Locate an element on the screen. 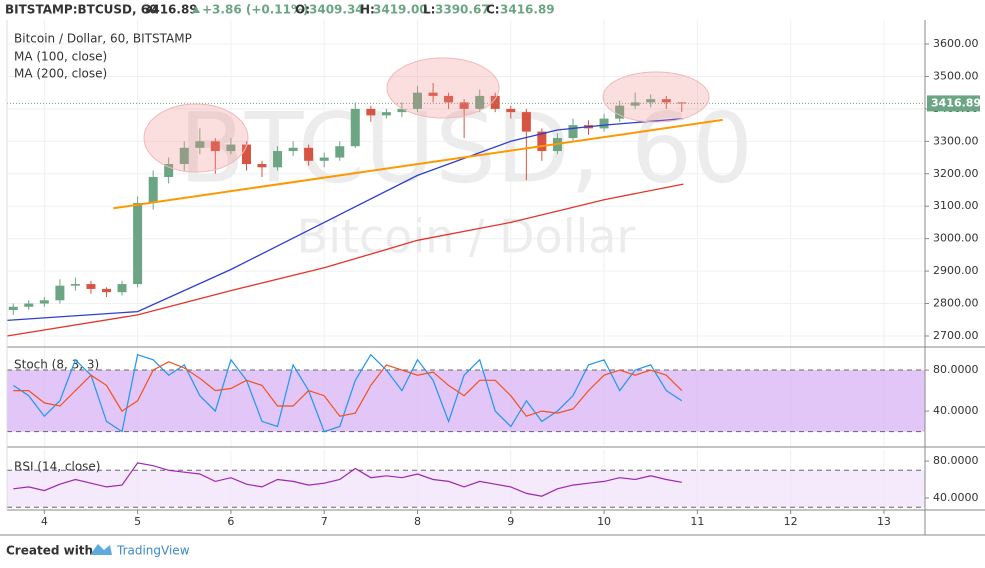 The width and height of the screenshot is (985, 568). low: 3390.67 is located at coordinates (462, 10).